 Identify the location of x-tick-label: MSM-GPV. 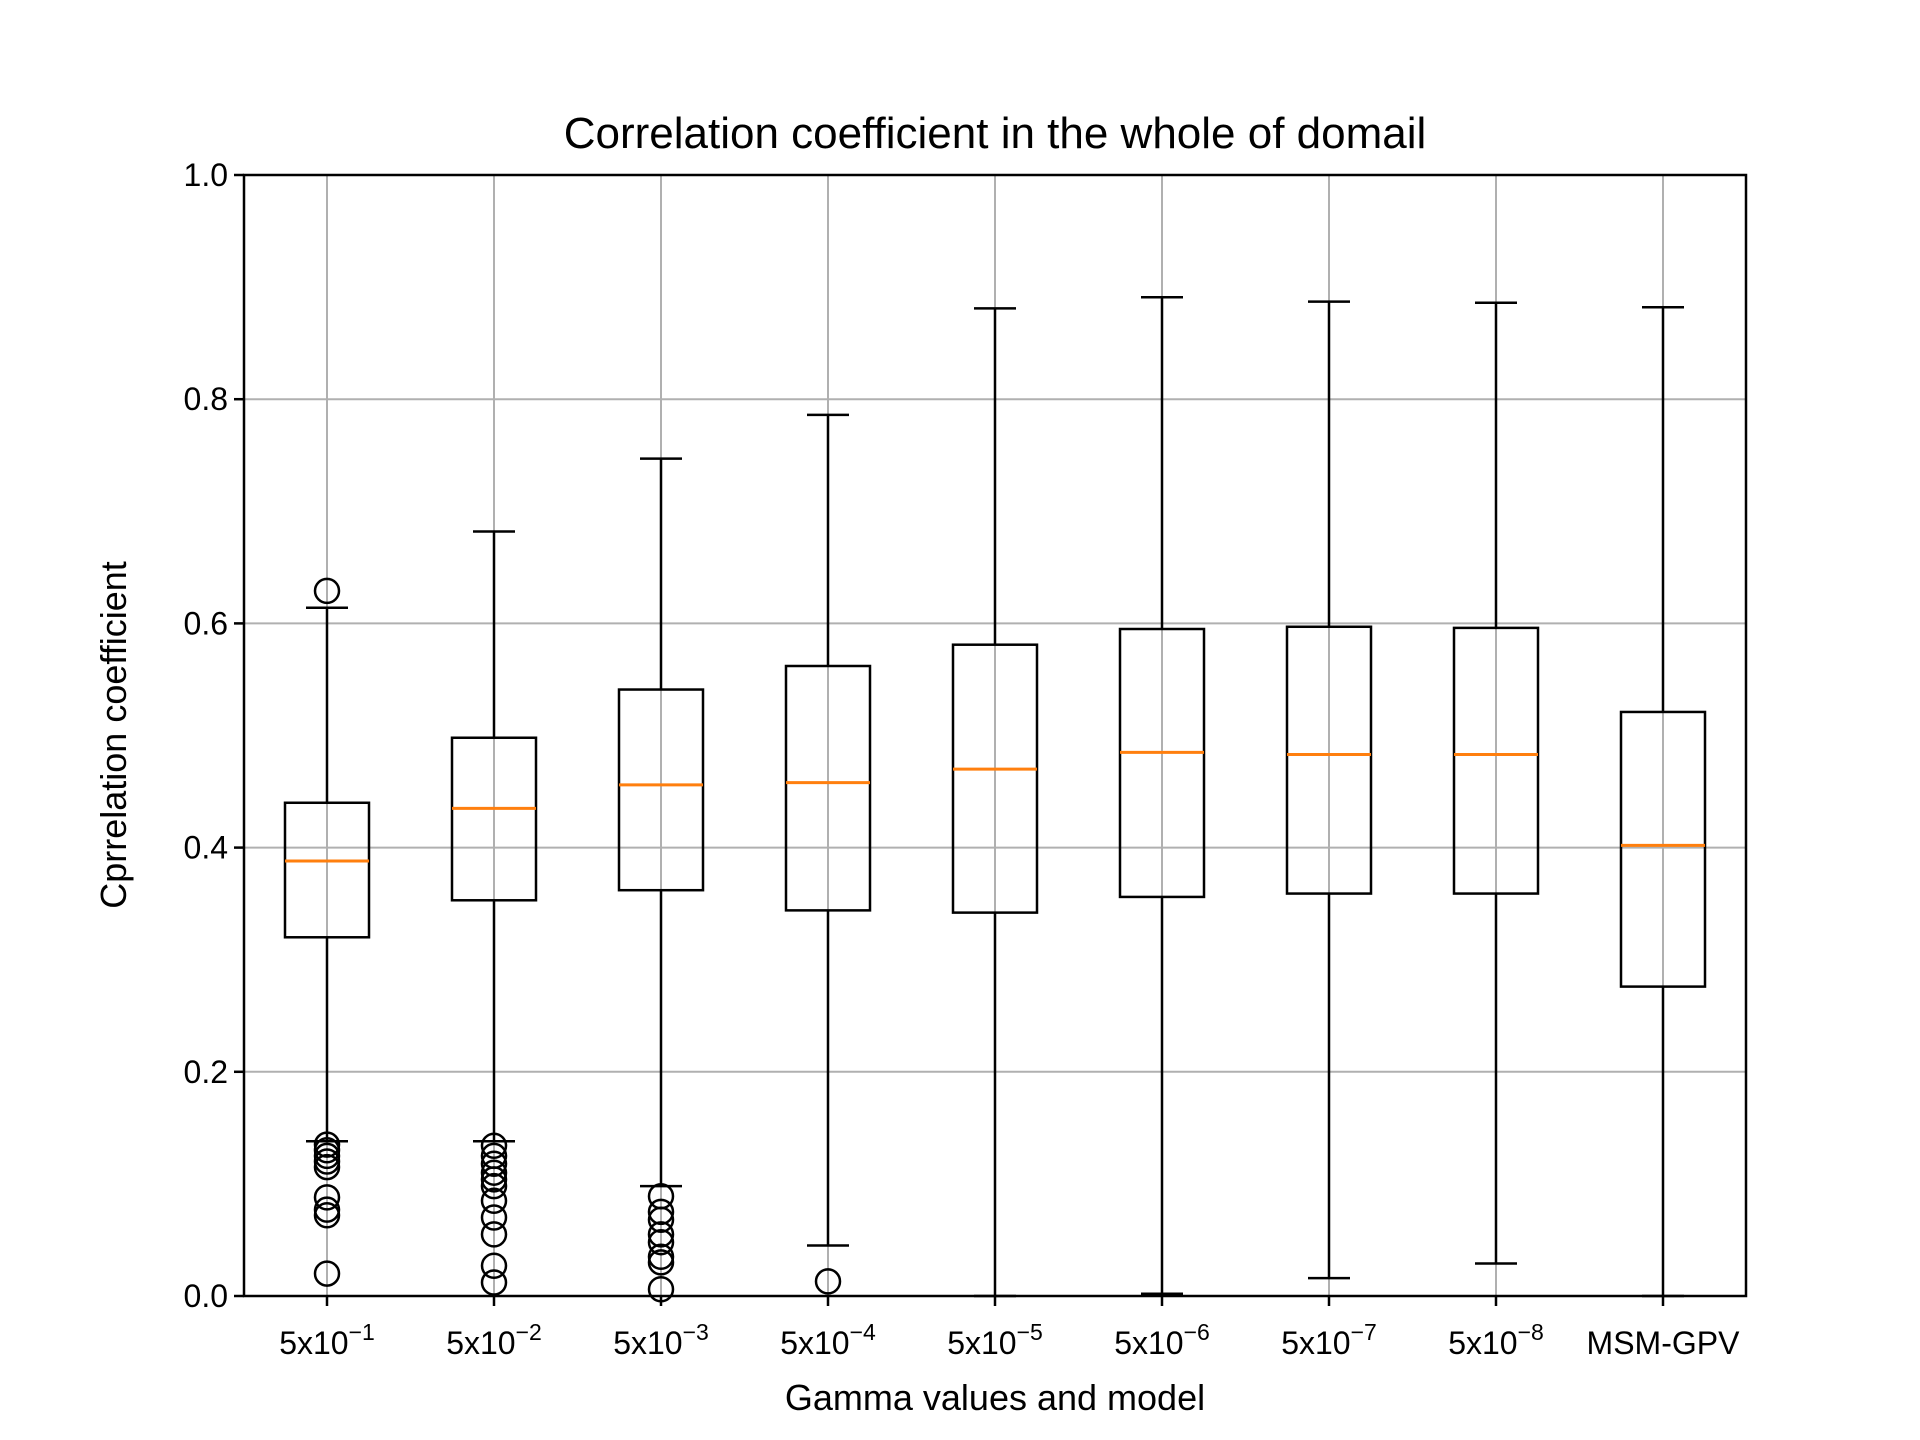
(1664, 1343).